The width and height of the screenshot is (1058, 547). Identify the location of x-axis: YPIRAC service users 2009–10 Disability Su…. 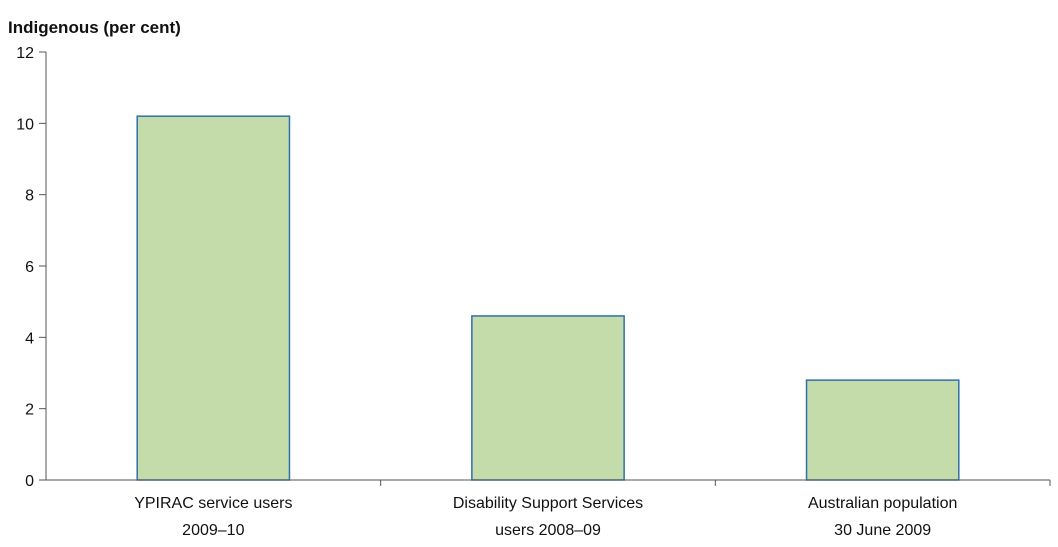
(548, 509).